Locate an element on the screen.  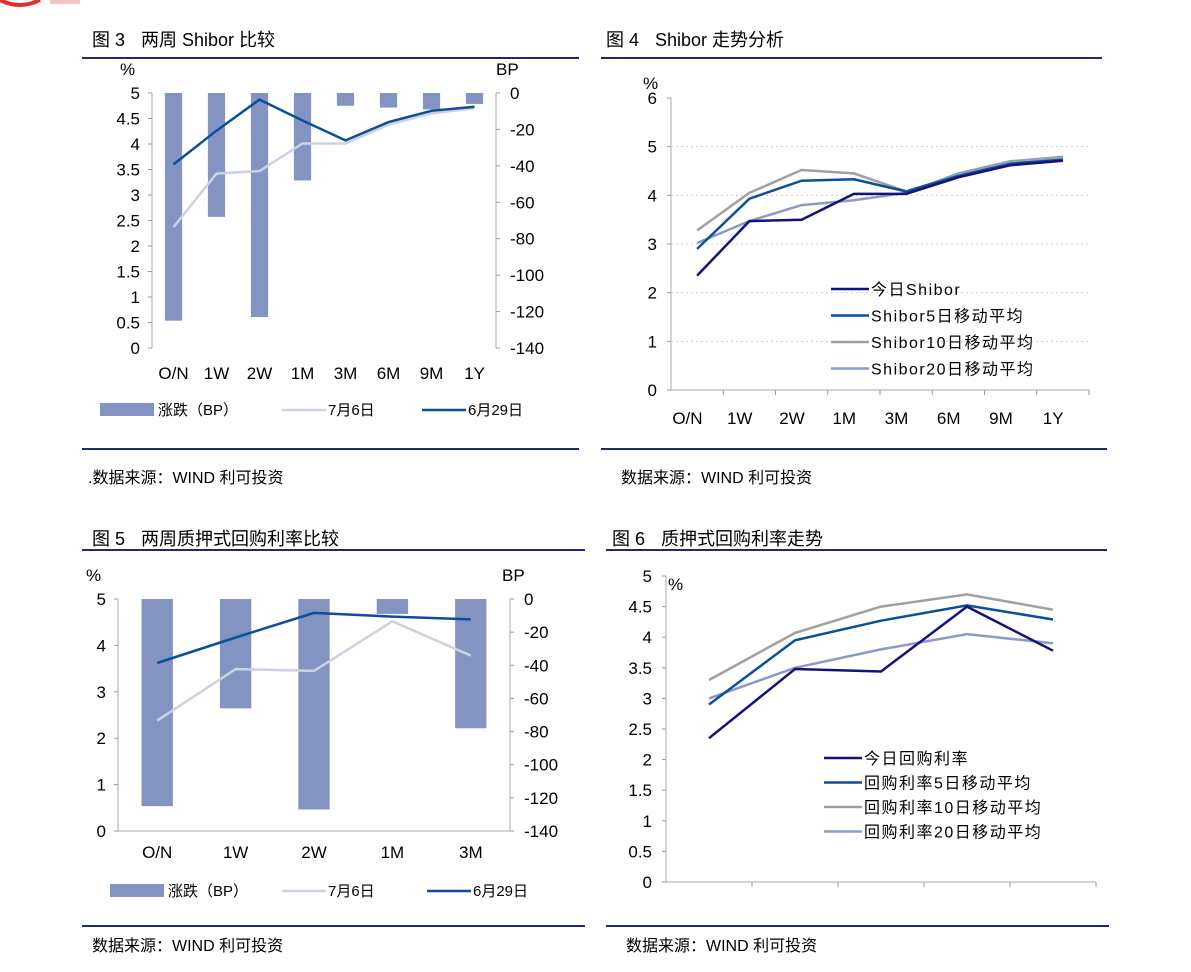
figure-4-source: 数据来源：WIND 利可投资 is located at coordinates (717, 478).